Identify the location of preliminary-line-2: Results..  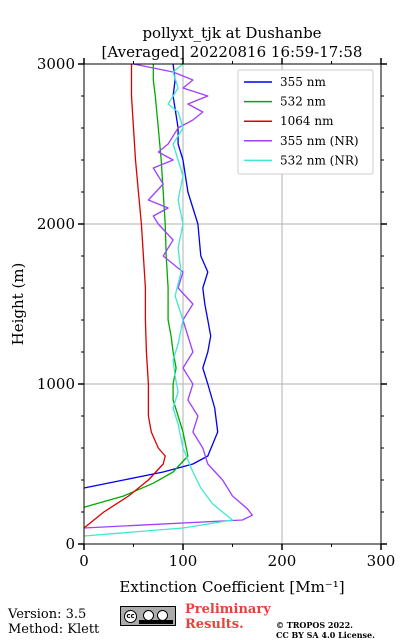
(214, 624).